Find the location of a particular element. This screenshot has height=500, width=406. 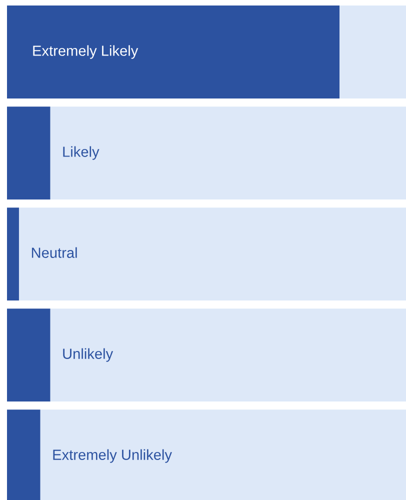

y-tick-label: Likely is located at coordinates (81, 153).